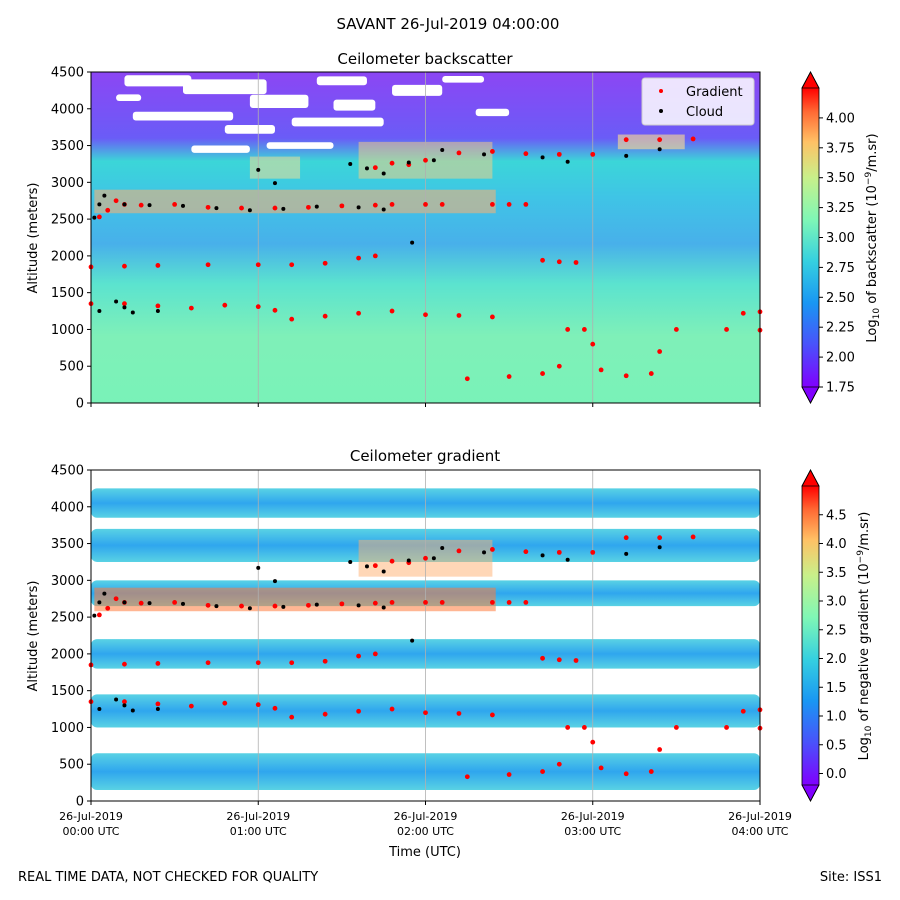 This screenshot has height=900, width=900. What do you see at coordinates (836, 659) in the screenshot?
I see `colorbar-tick-label: 2.0` at bounding box center [836, 659].